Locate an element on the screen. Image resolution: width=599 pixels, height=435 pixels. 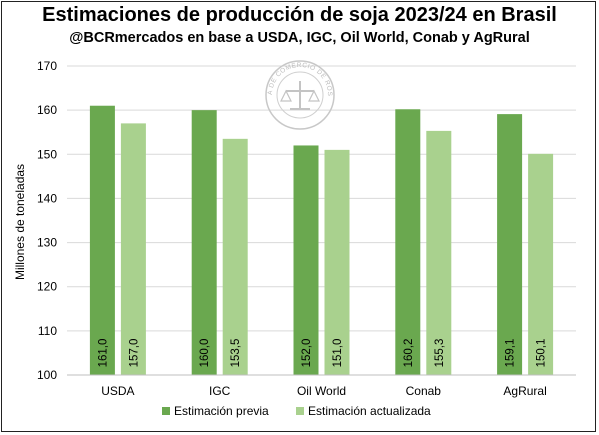
y-axis: 100 110 120 130 140 150 160 170 is located at coordinates (47, 220).